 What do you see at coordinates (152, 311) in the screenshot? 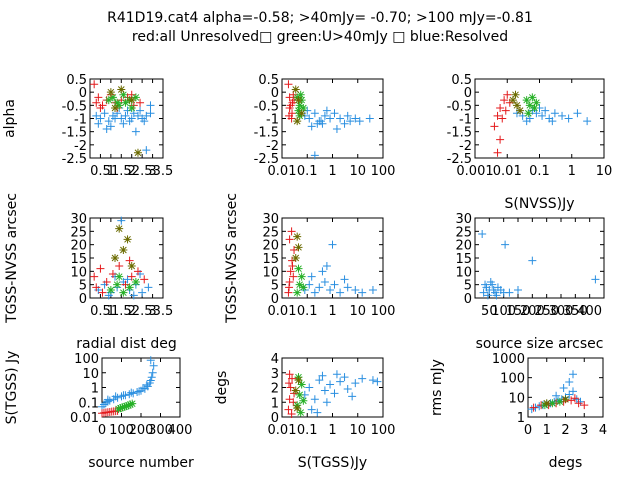
I see `x-tick-label: 3` at bounding box center [152, 311].